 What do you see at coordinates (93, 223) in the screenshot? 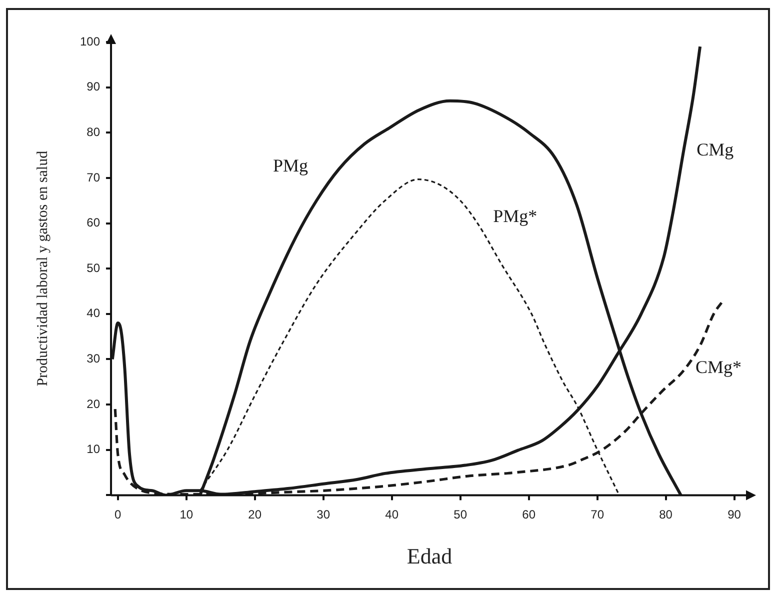
I see `y-tick-label: 60` at bounding box center [93, 223].